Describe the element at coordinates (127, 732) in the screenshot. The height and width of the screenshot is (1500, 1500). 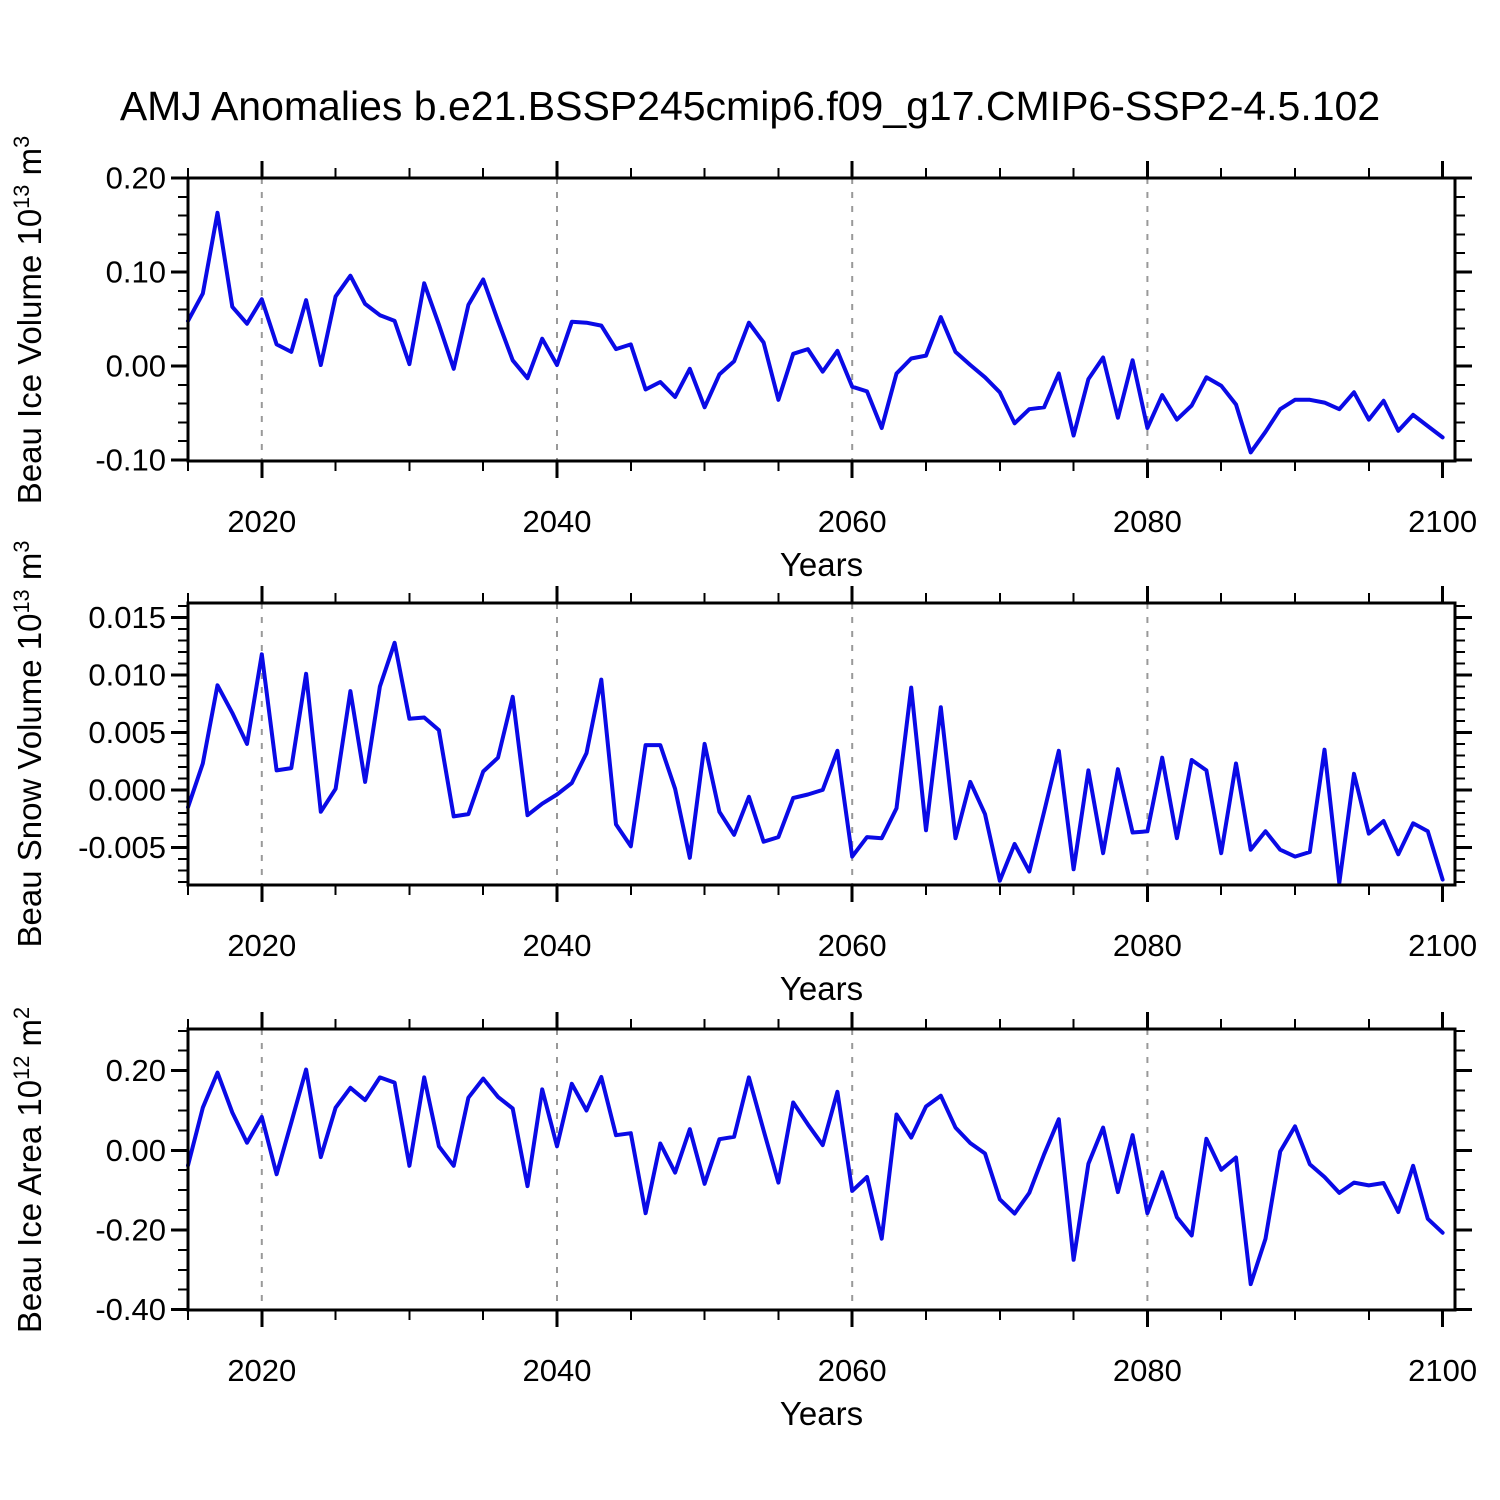
I see `y-tick-label: 0.005` at that location.